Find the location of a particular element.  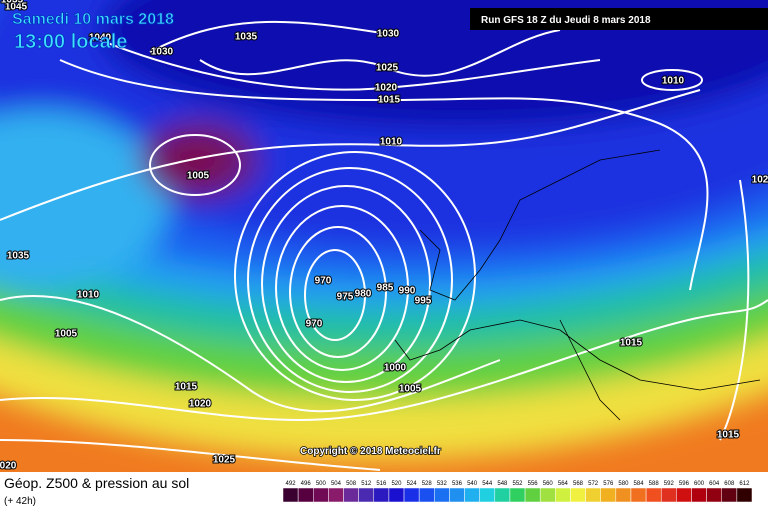

colorbar-label: 576 is located at coordinates (608, 484).